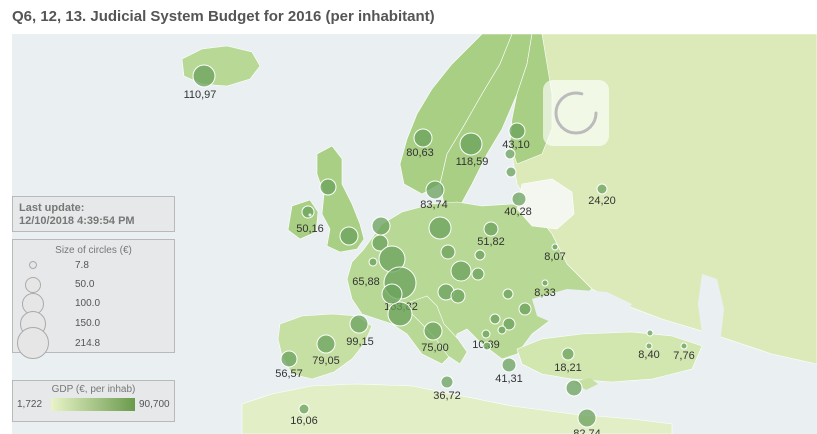 This screenshot has width=817, height=434. Describe the element at coordinates (491, 242) in the screenshot. I see `marker-label-poland: 51,82` at that location.